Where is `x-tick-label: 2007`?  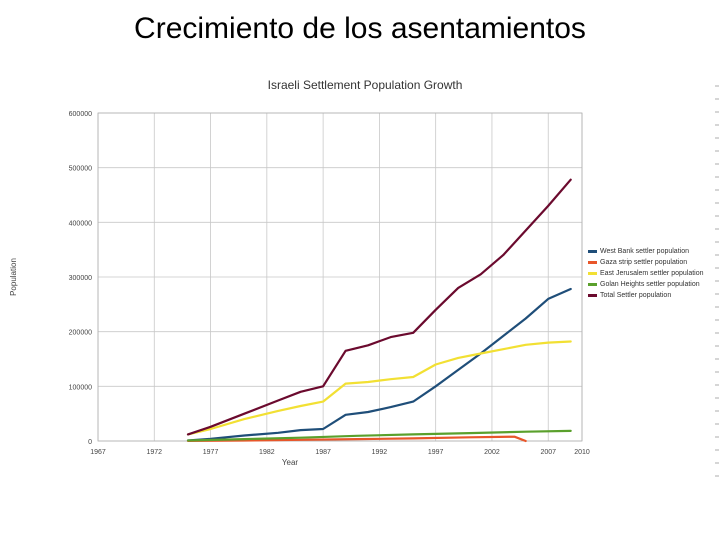 x-tick-label: 2007 is located at coordinates (548, 452).